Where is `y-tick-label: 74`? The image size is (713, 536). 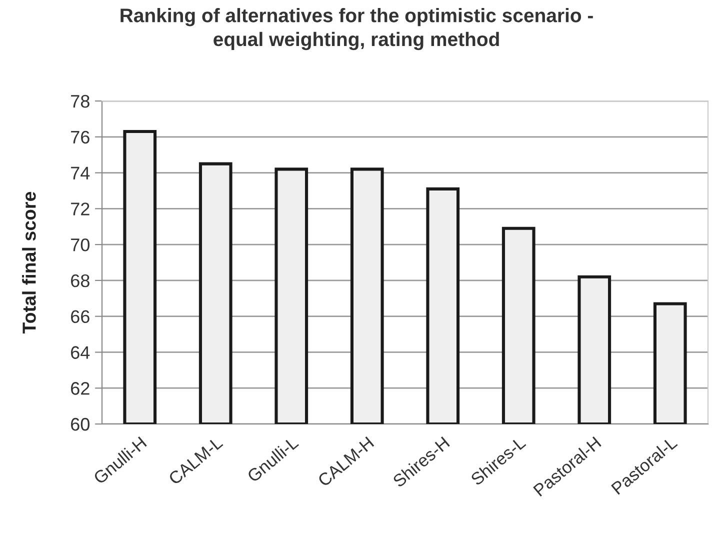 y-tick-label: 74 is located at coordinates (80, 173).